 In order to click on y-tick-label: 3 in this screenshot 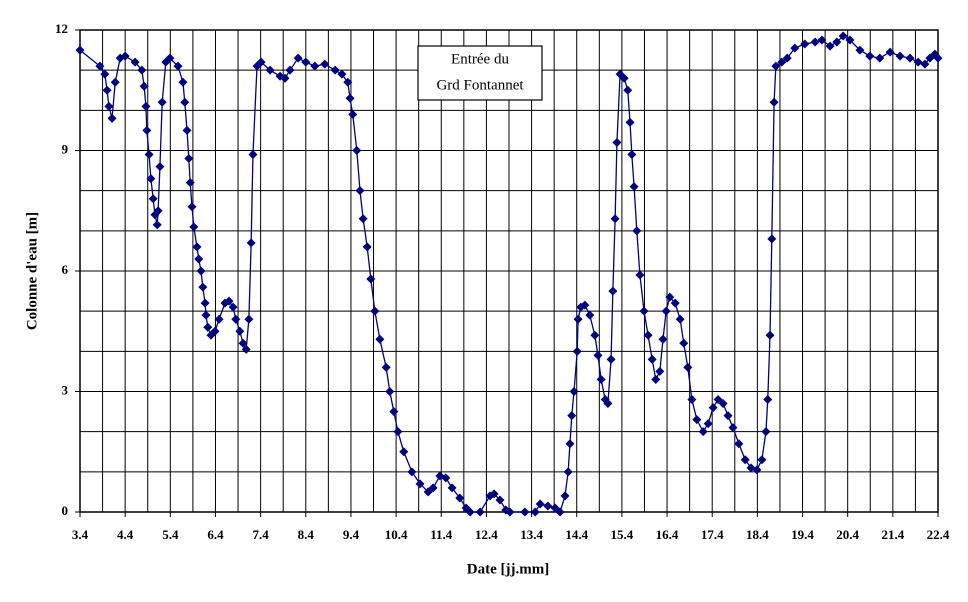, I will do `click(65, 389)`.